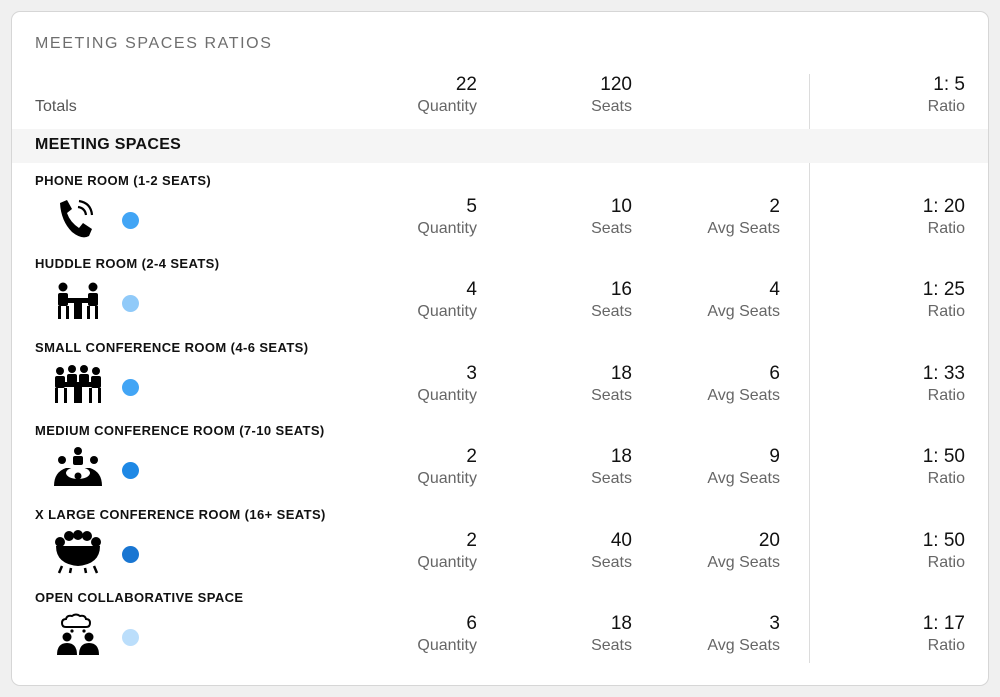 The height and width of the screenshot is (697, 1000). Describe the element at coordinates (774, 373) in the screenshot. I see `room-avg-seats-value: 6` at that location.